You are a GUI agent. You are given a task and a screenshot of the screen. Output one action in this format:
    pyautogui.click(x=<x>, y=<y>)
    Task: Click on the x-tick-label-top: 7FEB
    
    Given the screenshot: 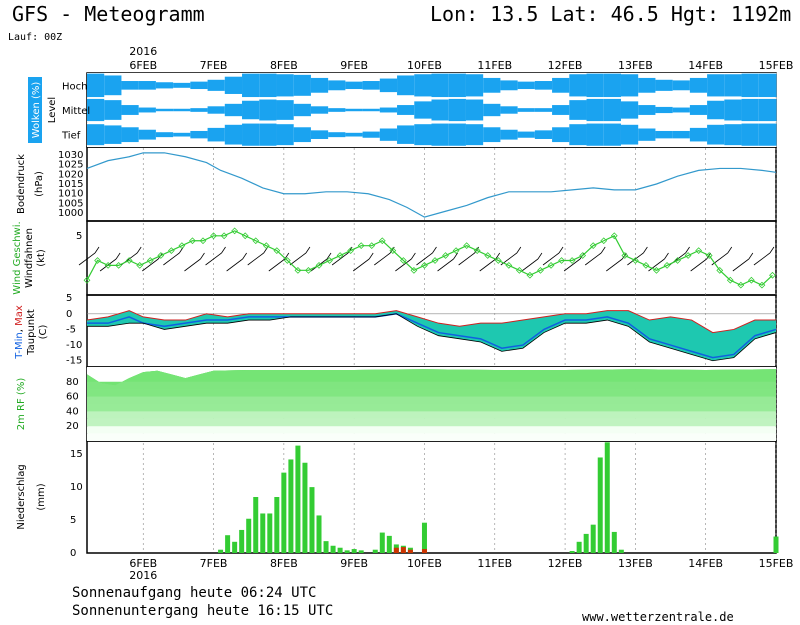 What is the action you would take?
    pyautogui.click(x=214, y=65)
    